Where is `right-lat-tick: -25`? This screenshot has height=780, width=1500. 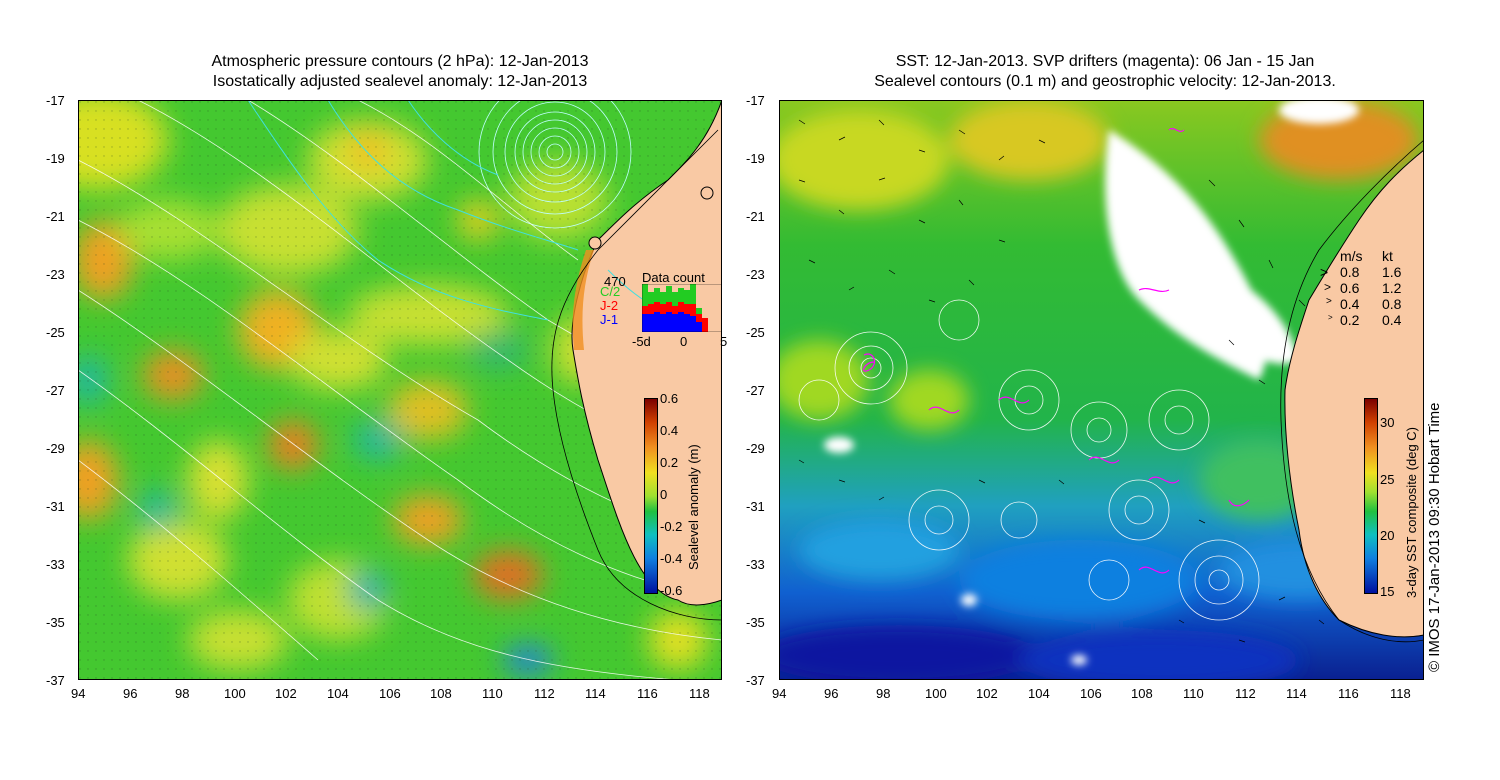 right-lat-tick: -25 is located at coordinates (755, 332).